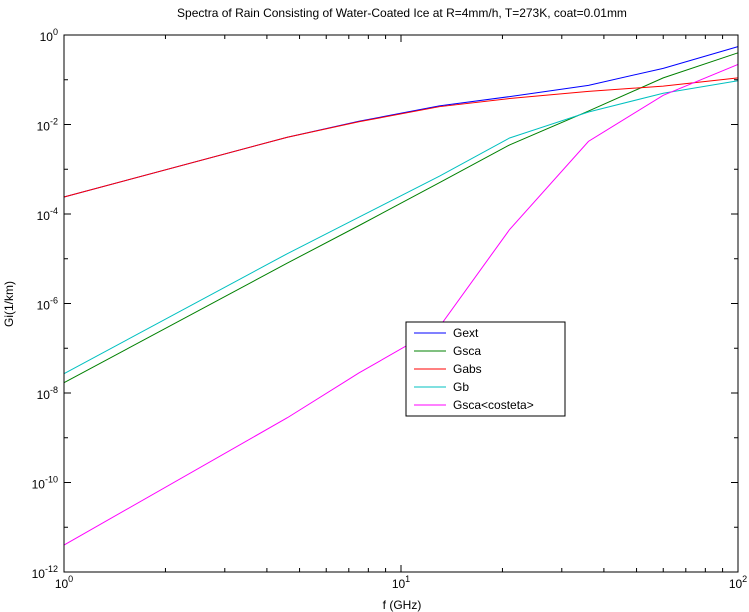  I want to click on y-tick-label: 10⁻⁴, so click(47, 214).